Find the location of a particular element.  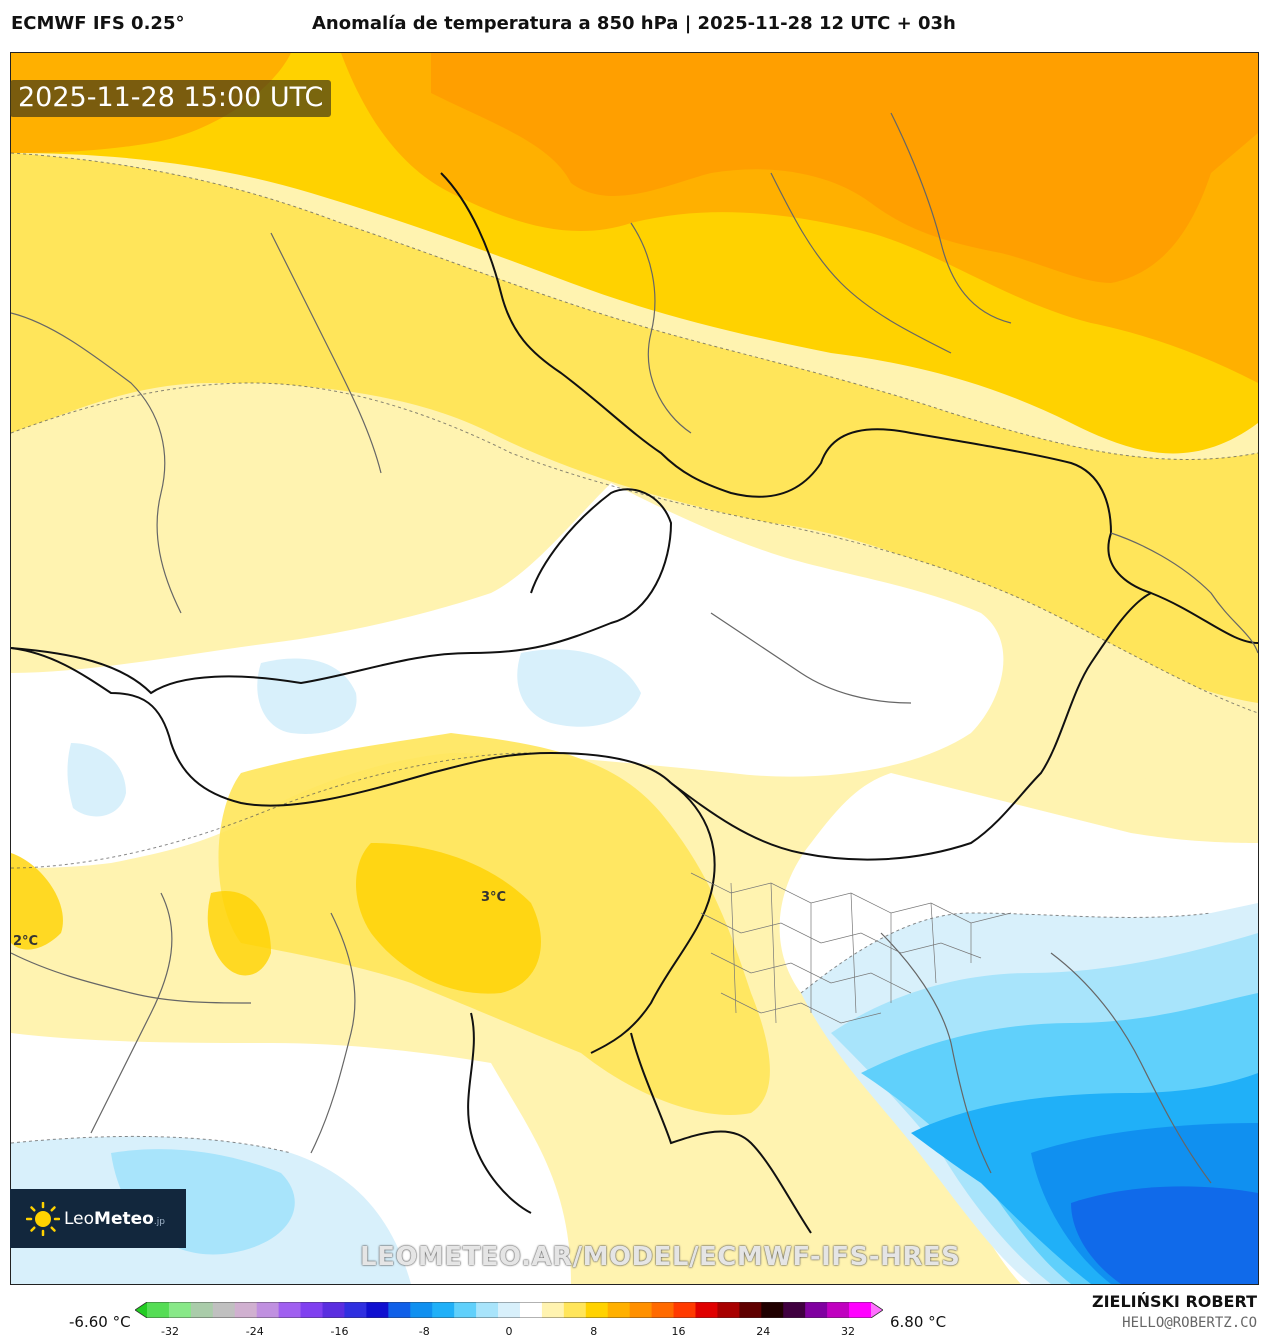

colorbar-tick-label: -32 is located at coordinates (170, 1331).